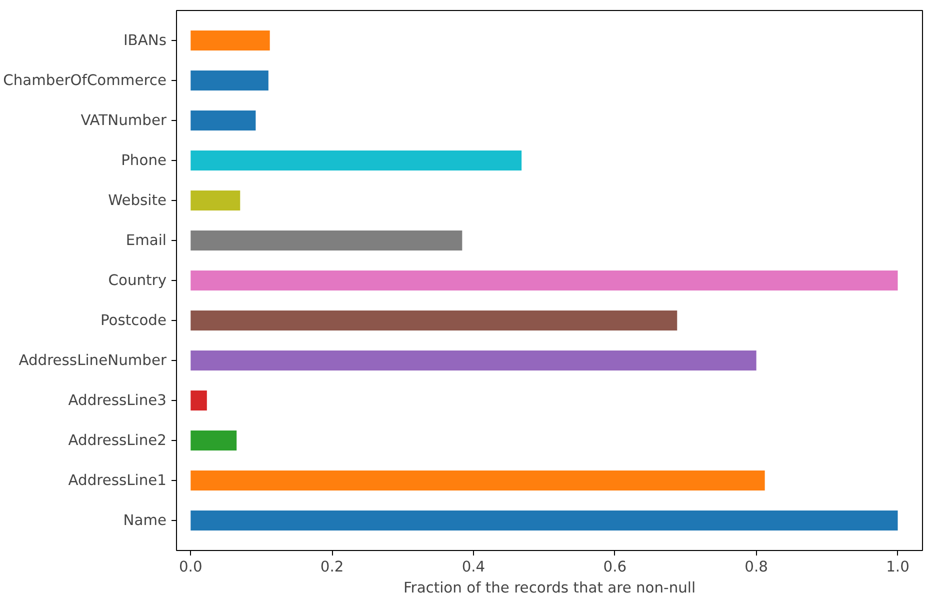  Describe the element at coordinates (117, 400) in the screenshot. I see `y-tick-label: AddressLine3` at that location.